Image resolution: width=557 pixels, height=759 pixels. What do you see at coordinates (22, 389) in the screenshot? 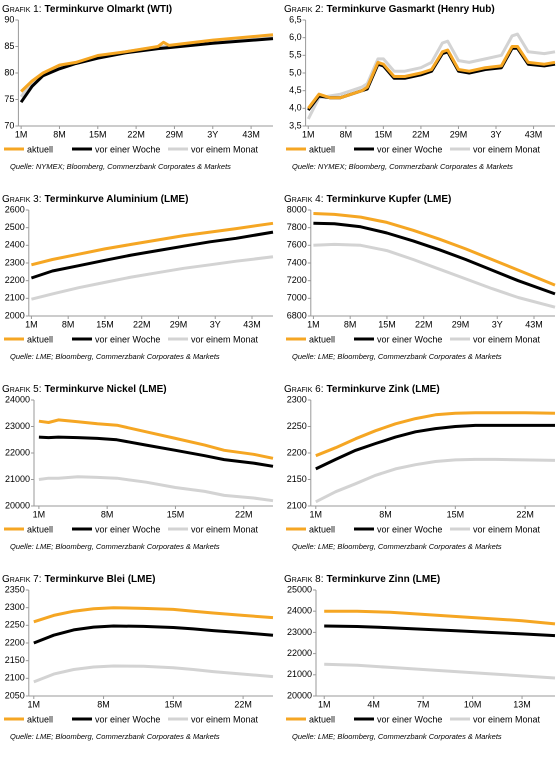
I see `chart-label: Grafik 5:` at bounding box center [22, 389].